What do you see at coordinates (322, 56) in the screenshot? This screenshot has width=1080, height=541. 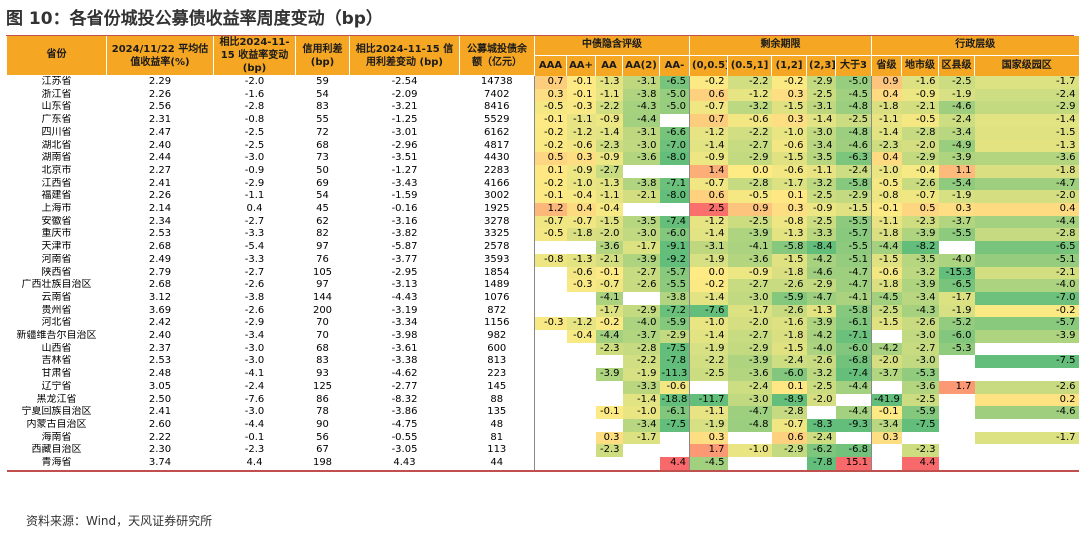 I see `header-spread: 信用利差 (bp)` at bounding box center [322, 56].